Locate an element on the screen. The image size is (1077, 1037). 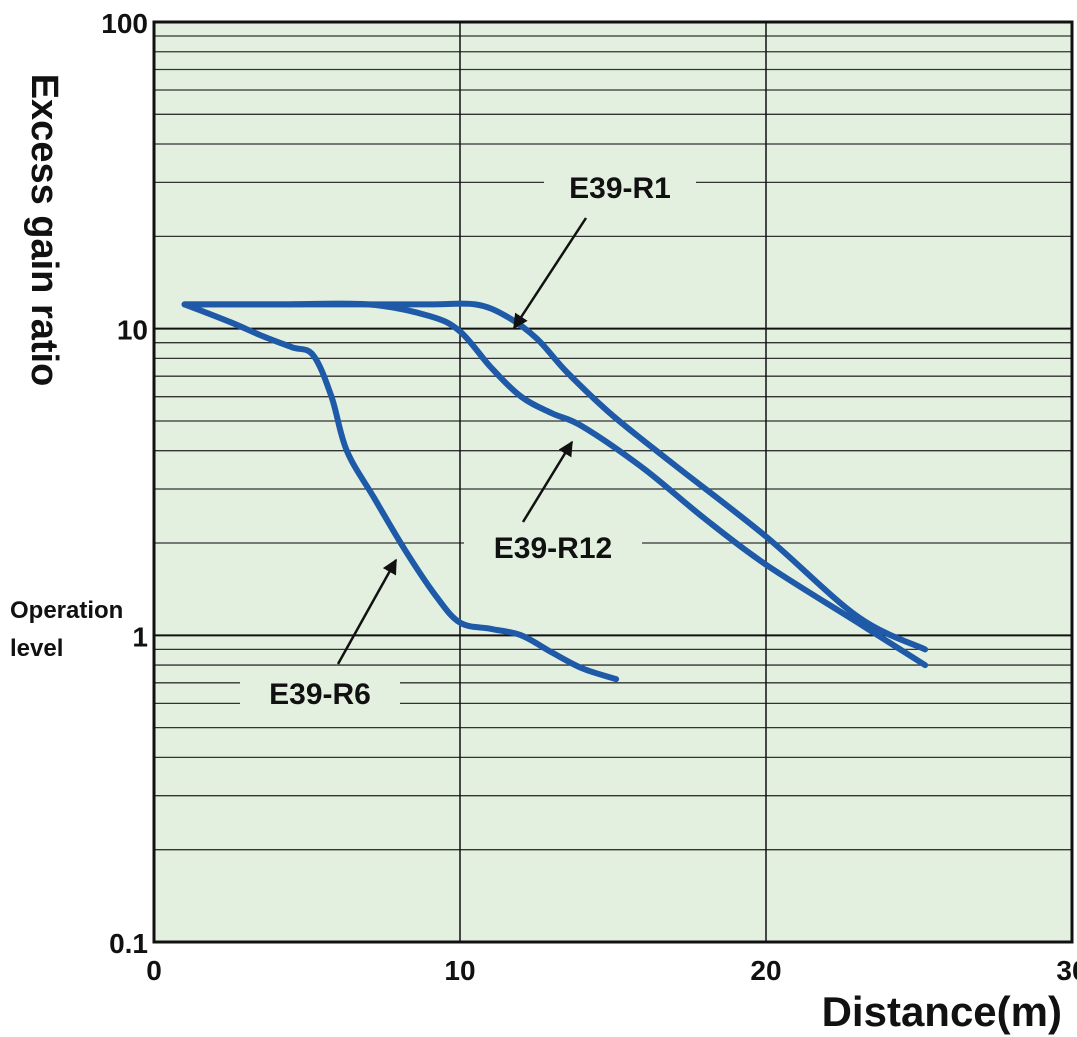
y-tick-label: 0.1 is located at coordinates (128, 943).